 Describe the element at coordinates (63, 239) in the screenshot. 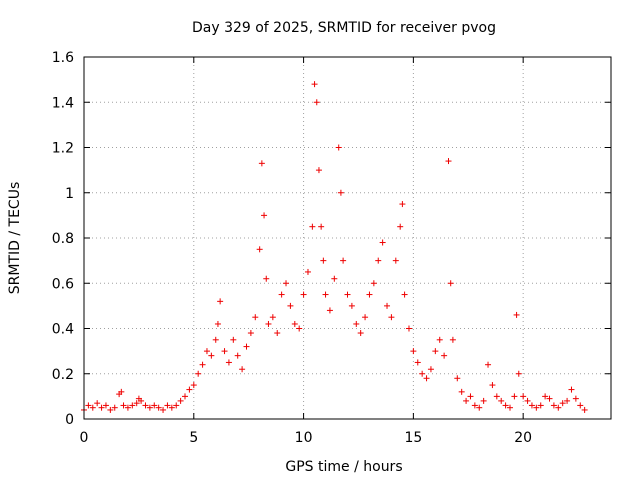

I see `y-tick-label: 0.8` at that location.